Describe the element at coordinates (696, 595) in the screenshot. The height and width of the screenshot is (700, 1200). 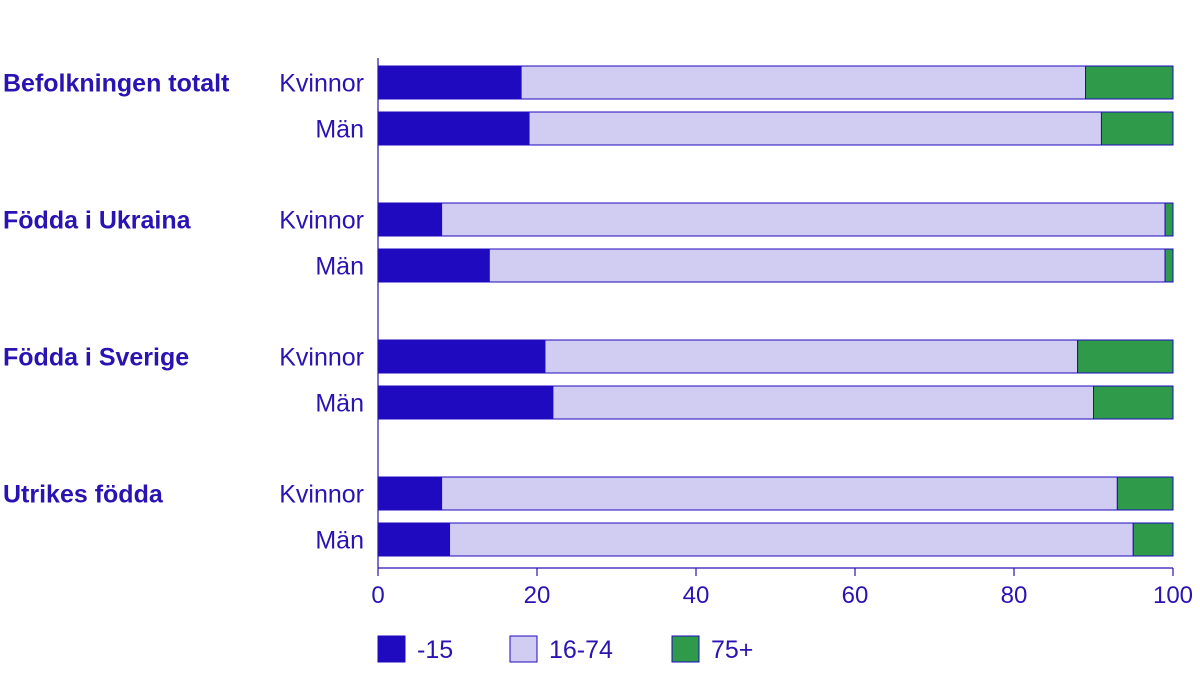
I see `x-tick-label: 40` at that location.